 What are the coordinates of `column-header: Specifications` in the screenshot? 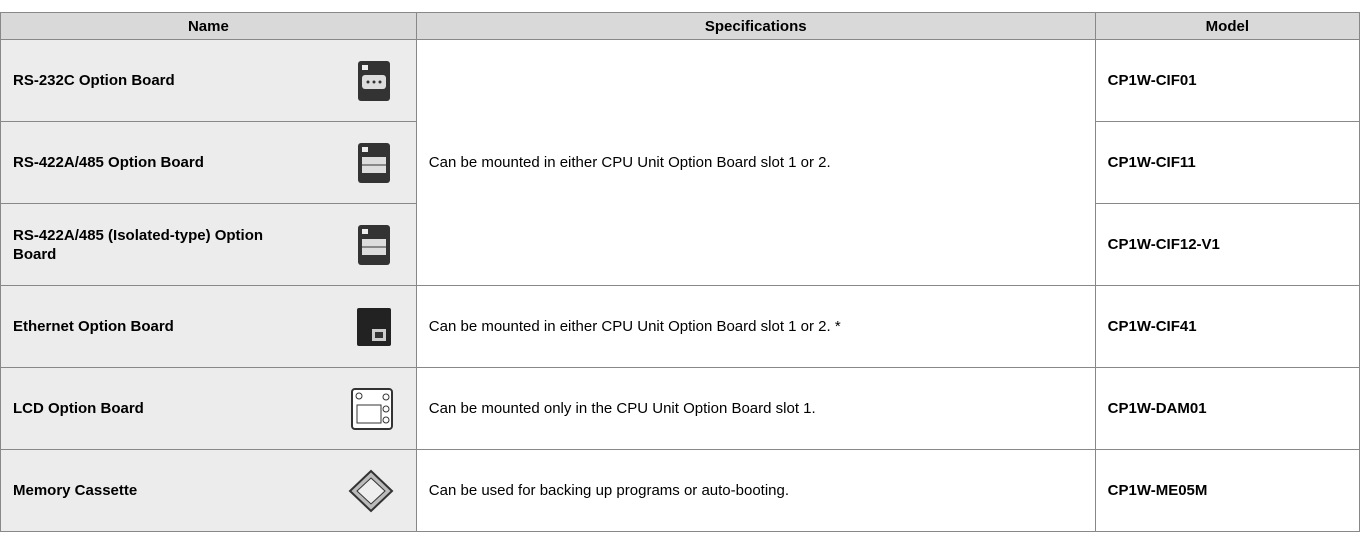 It's located at (755, 26).